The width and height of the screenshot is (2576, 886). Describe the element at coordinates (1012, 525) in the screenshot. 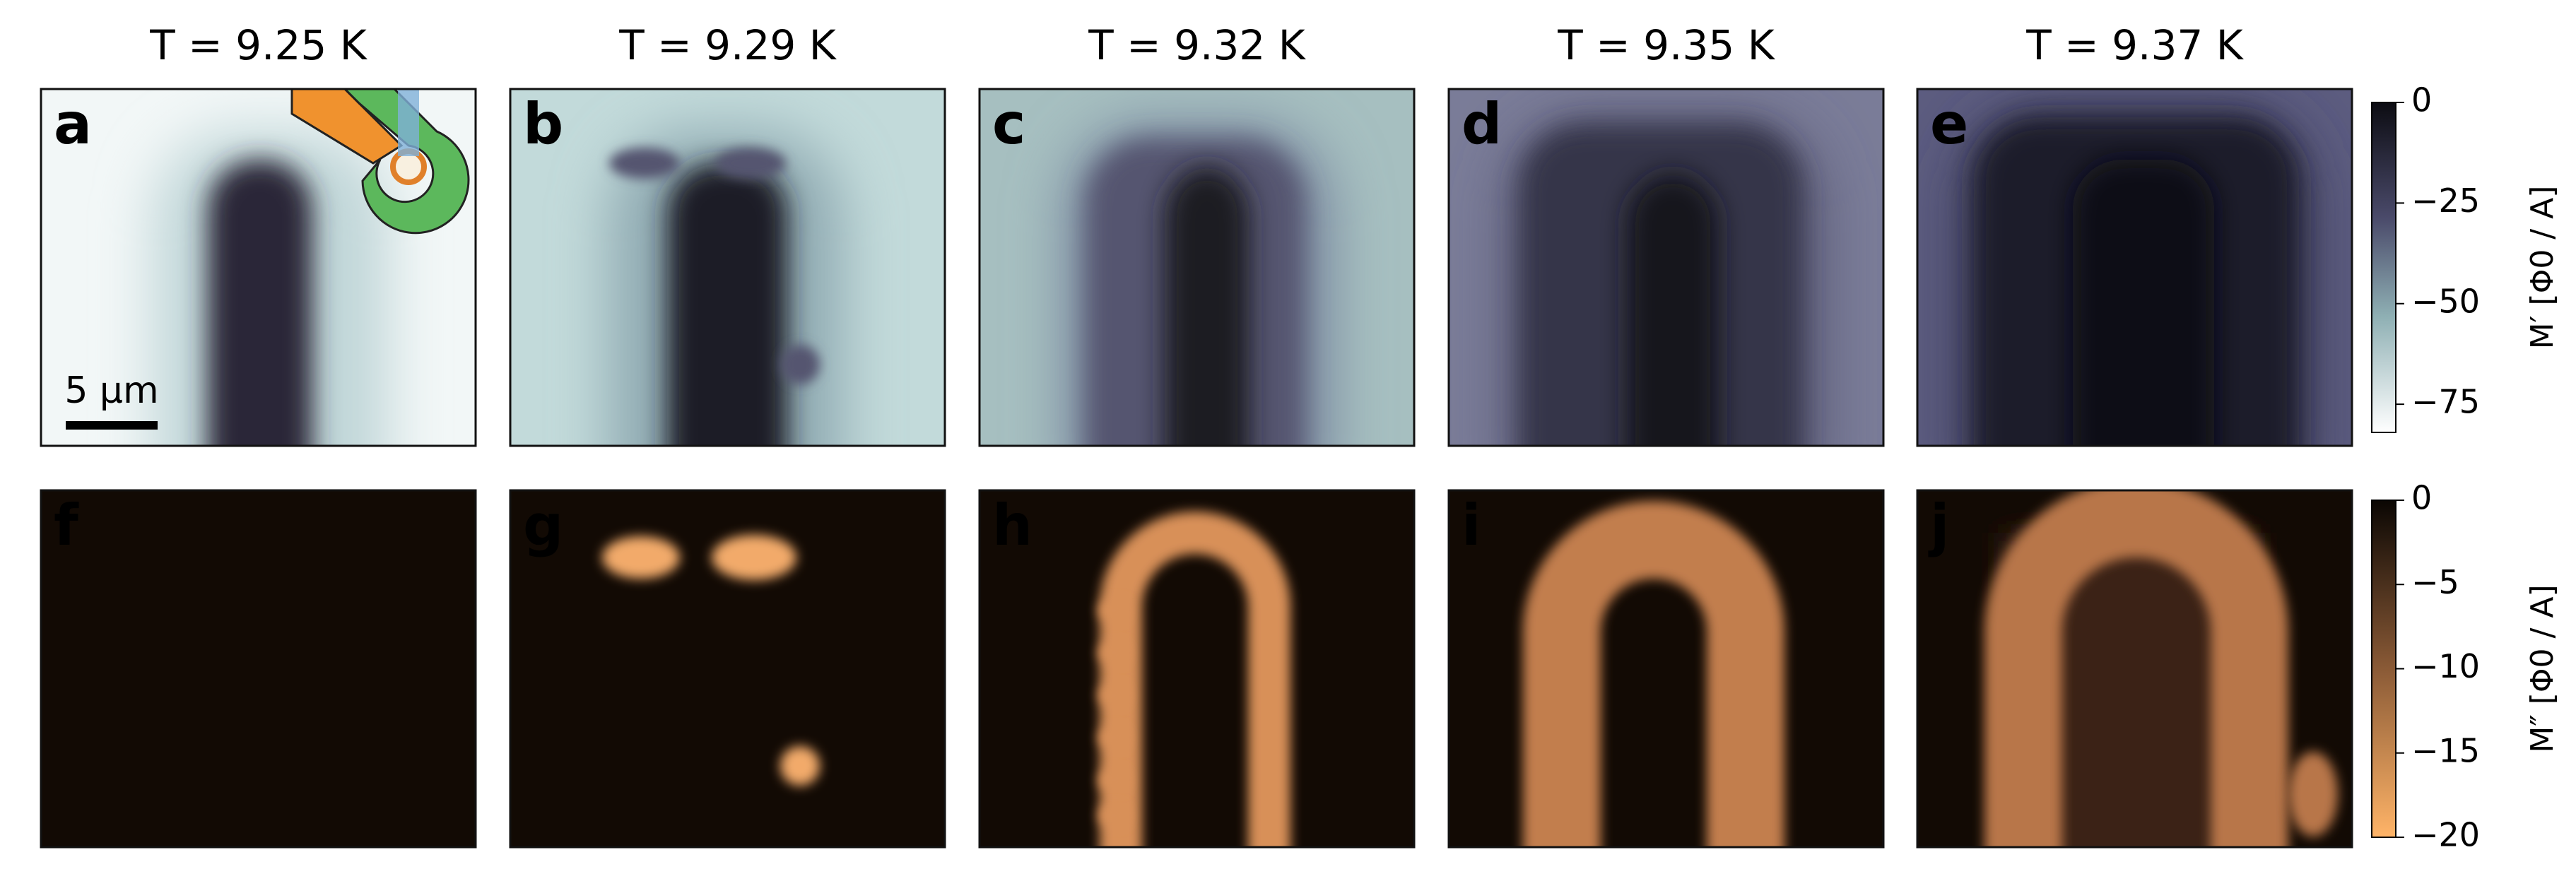

I see `panel-label: h` at that location.